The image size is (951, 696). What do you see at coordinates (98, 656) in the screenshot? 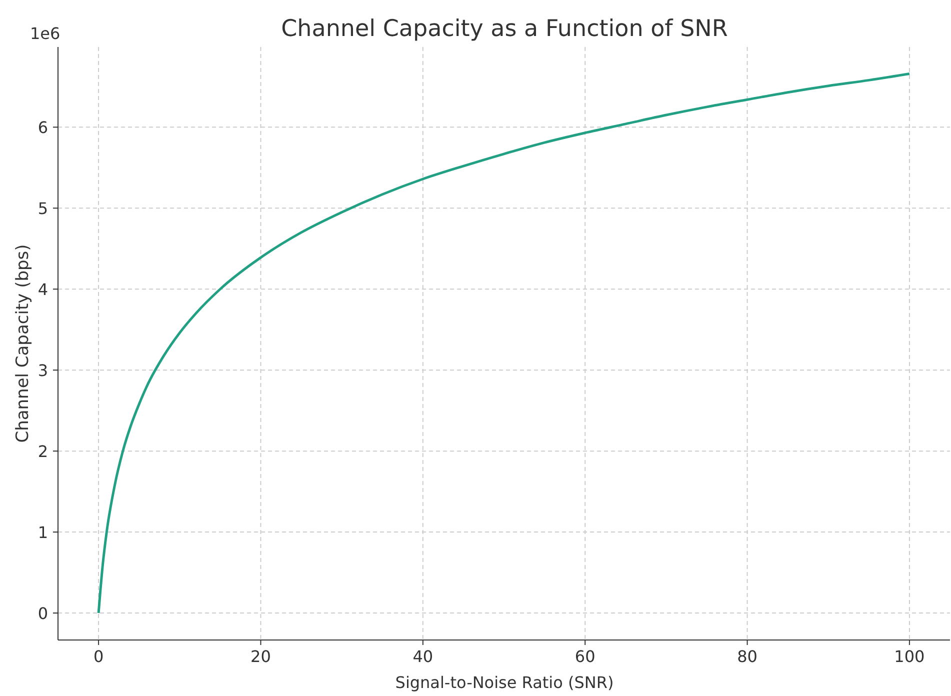
I see `x-tick-label: 0` at bounding box center [98, 656].